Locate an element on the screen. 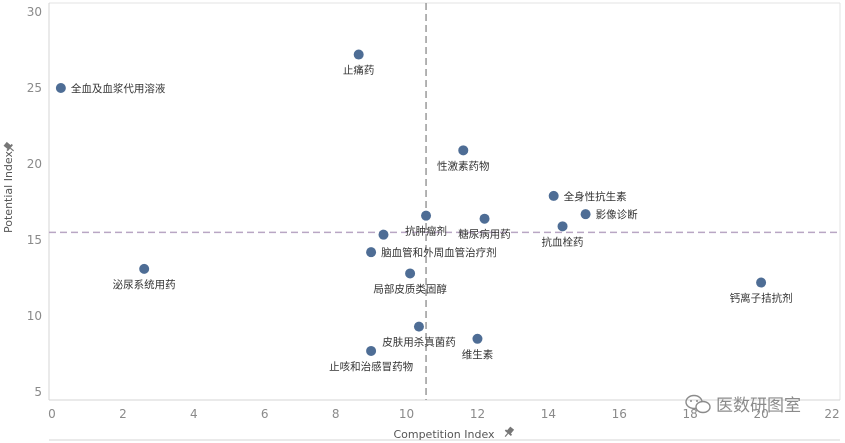  watermark-text: 医数研图室 is located at coordinates (758, 406).